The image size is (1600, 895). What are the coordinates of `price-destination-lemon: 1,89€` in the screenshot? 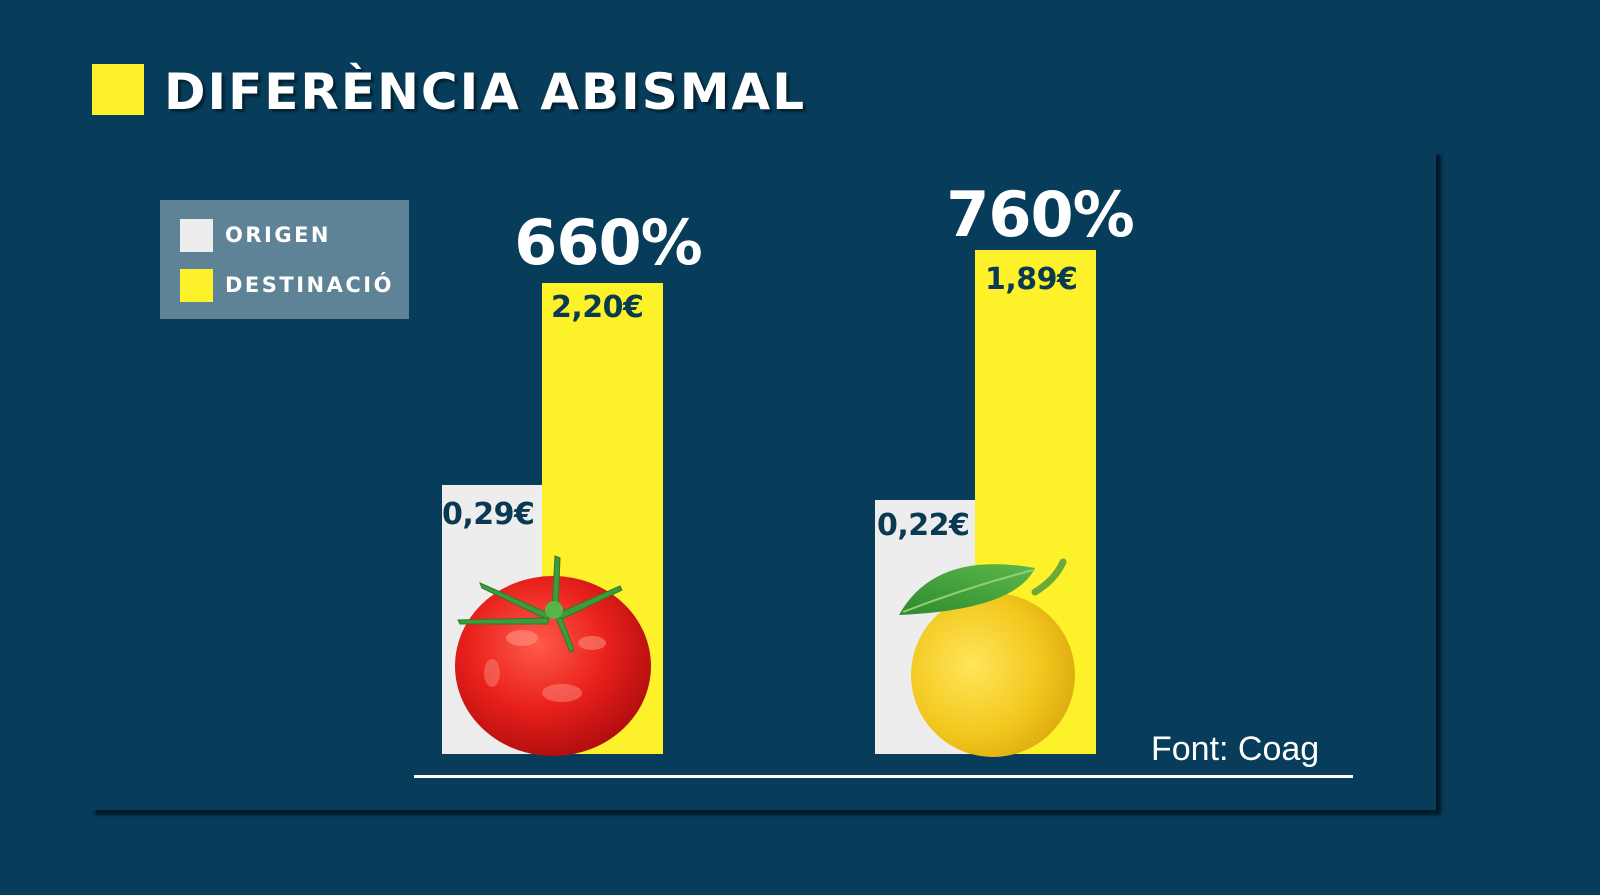 It's located at (1031, 279).